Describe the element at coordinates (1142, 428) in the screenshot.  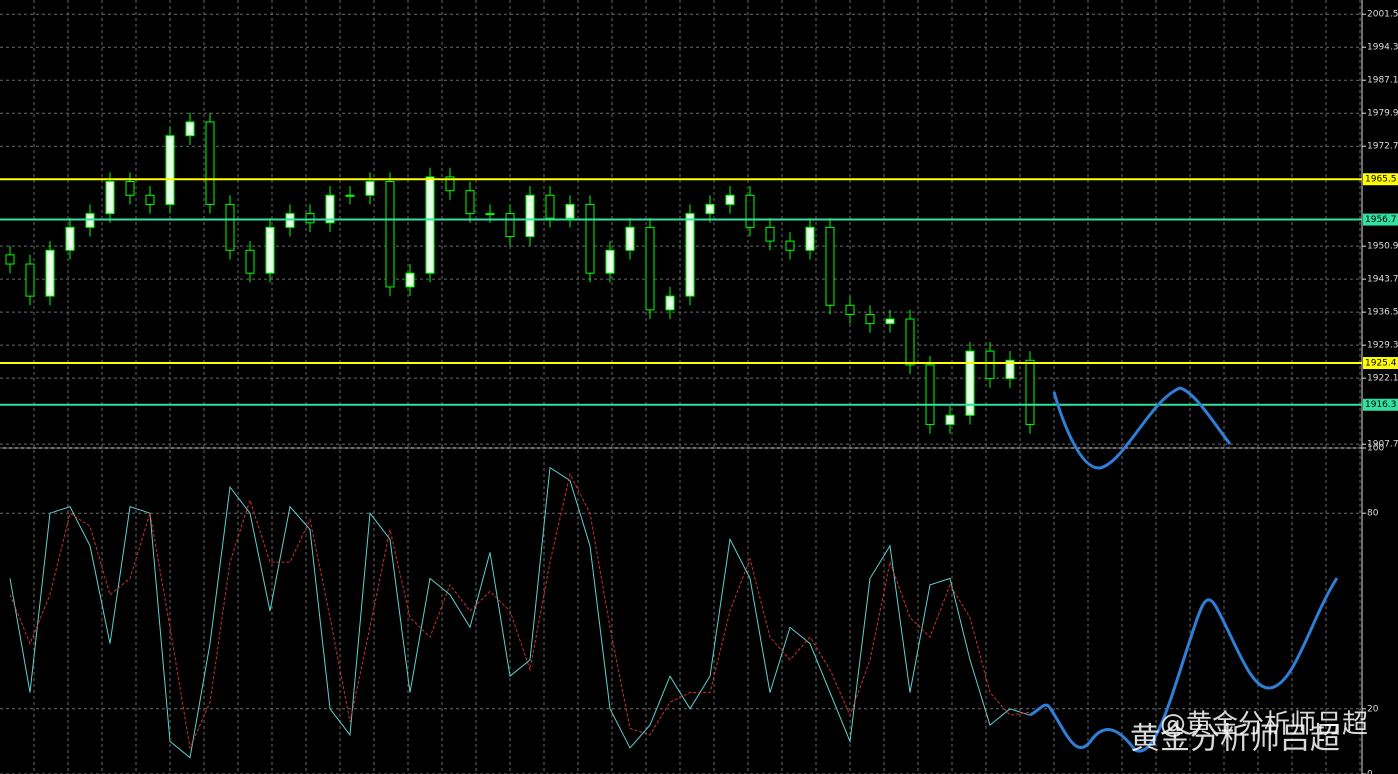
I see `drawn-forecast-price` at that location.